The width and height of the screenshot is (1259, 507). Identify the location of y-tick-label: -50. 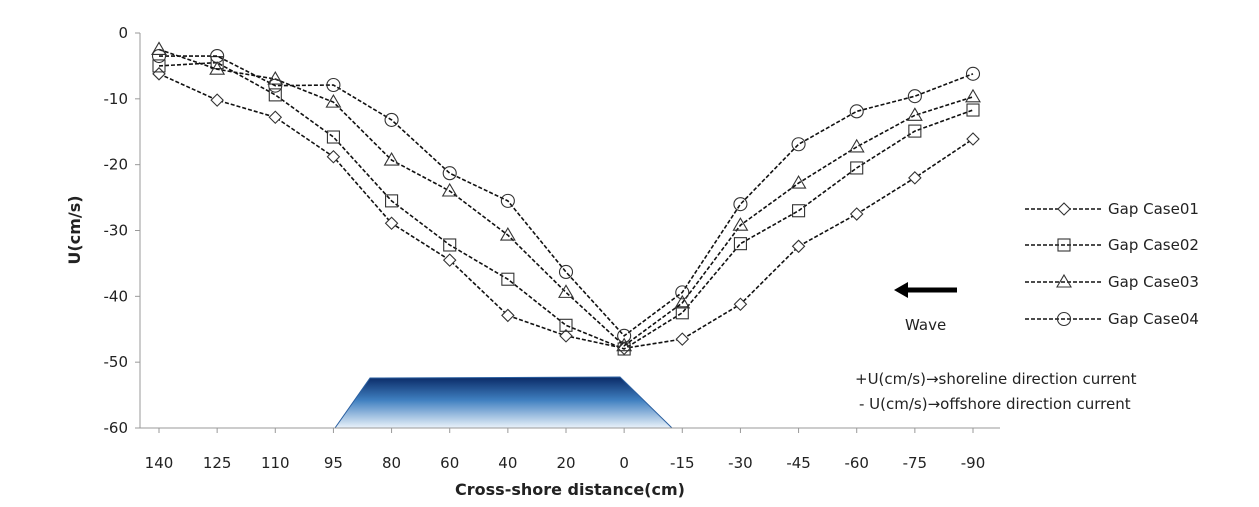
(116, 362).